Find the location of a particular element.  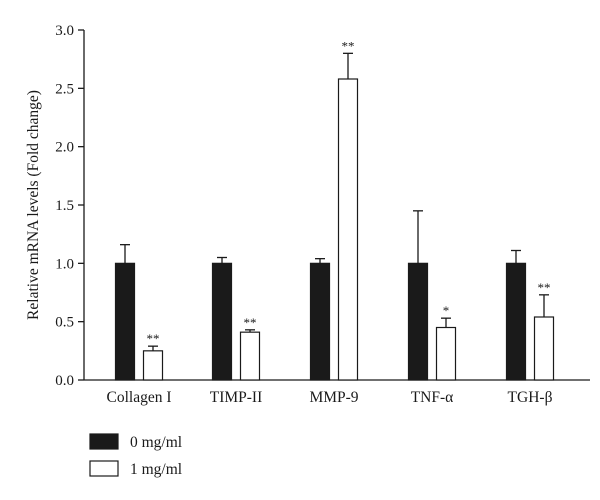

y-axis-label: Relative mRNA levels (Fold change) is located at coordinates (33, 205).